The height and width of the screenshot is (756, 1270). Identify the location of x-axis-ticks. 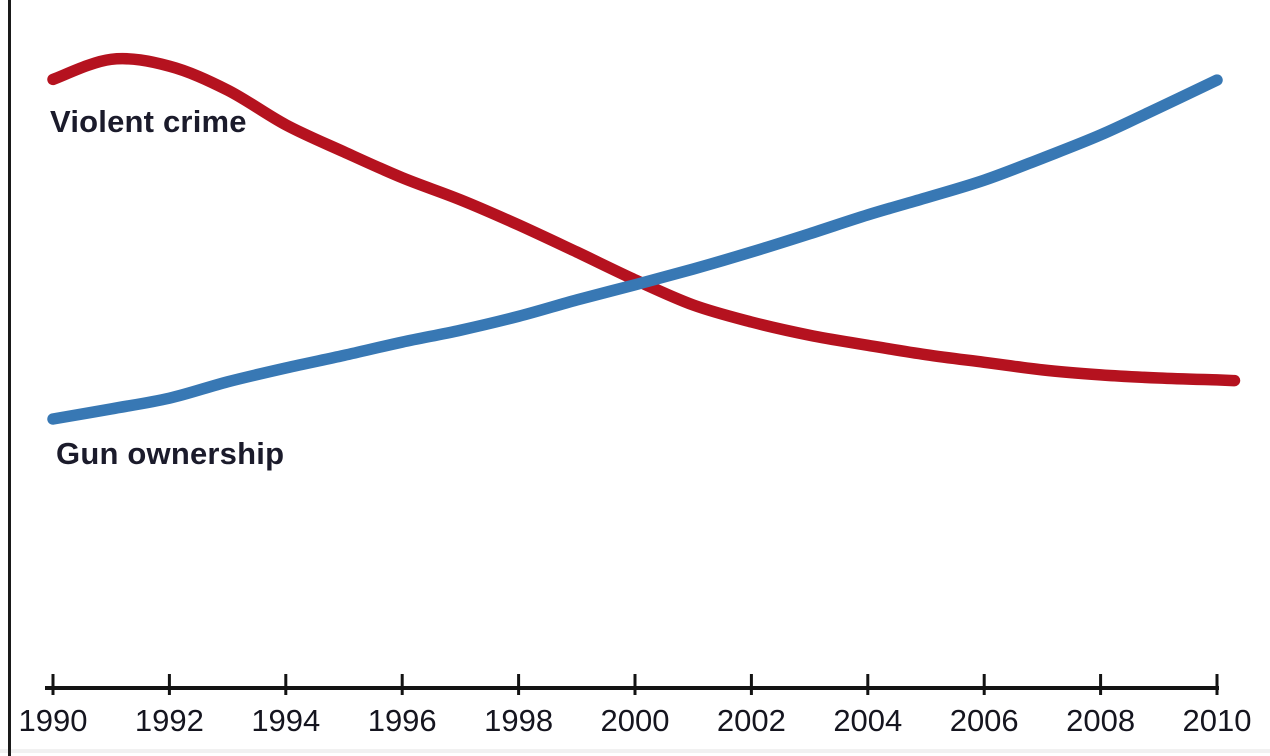
(635, 684).